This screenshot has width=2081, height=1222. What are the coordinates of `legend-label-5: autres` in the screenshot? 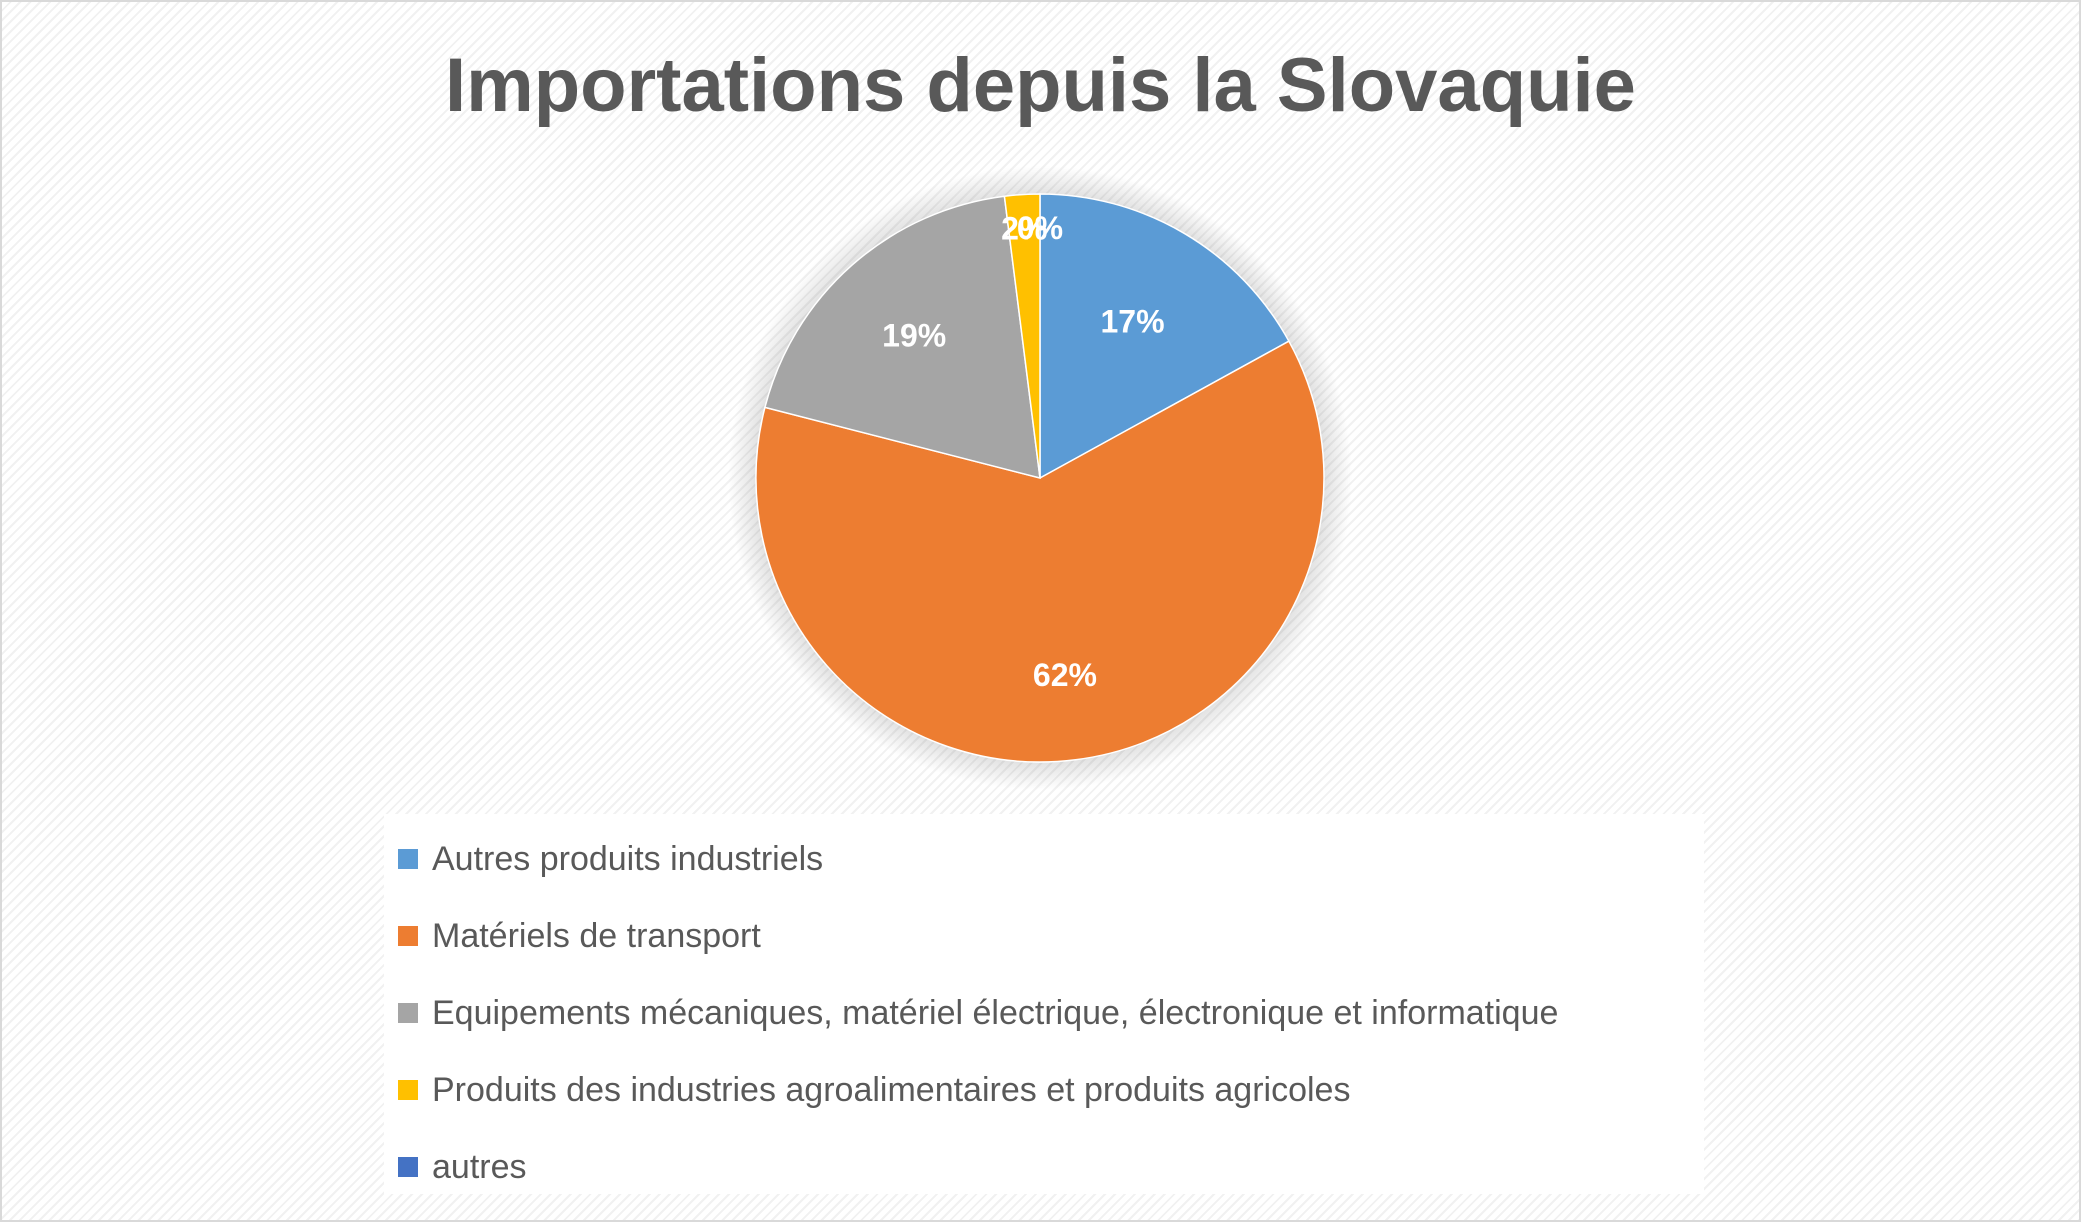 It's located at (479, 1166).